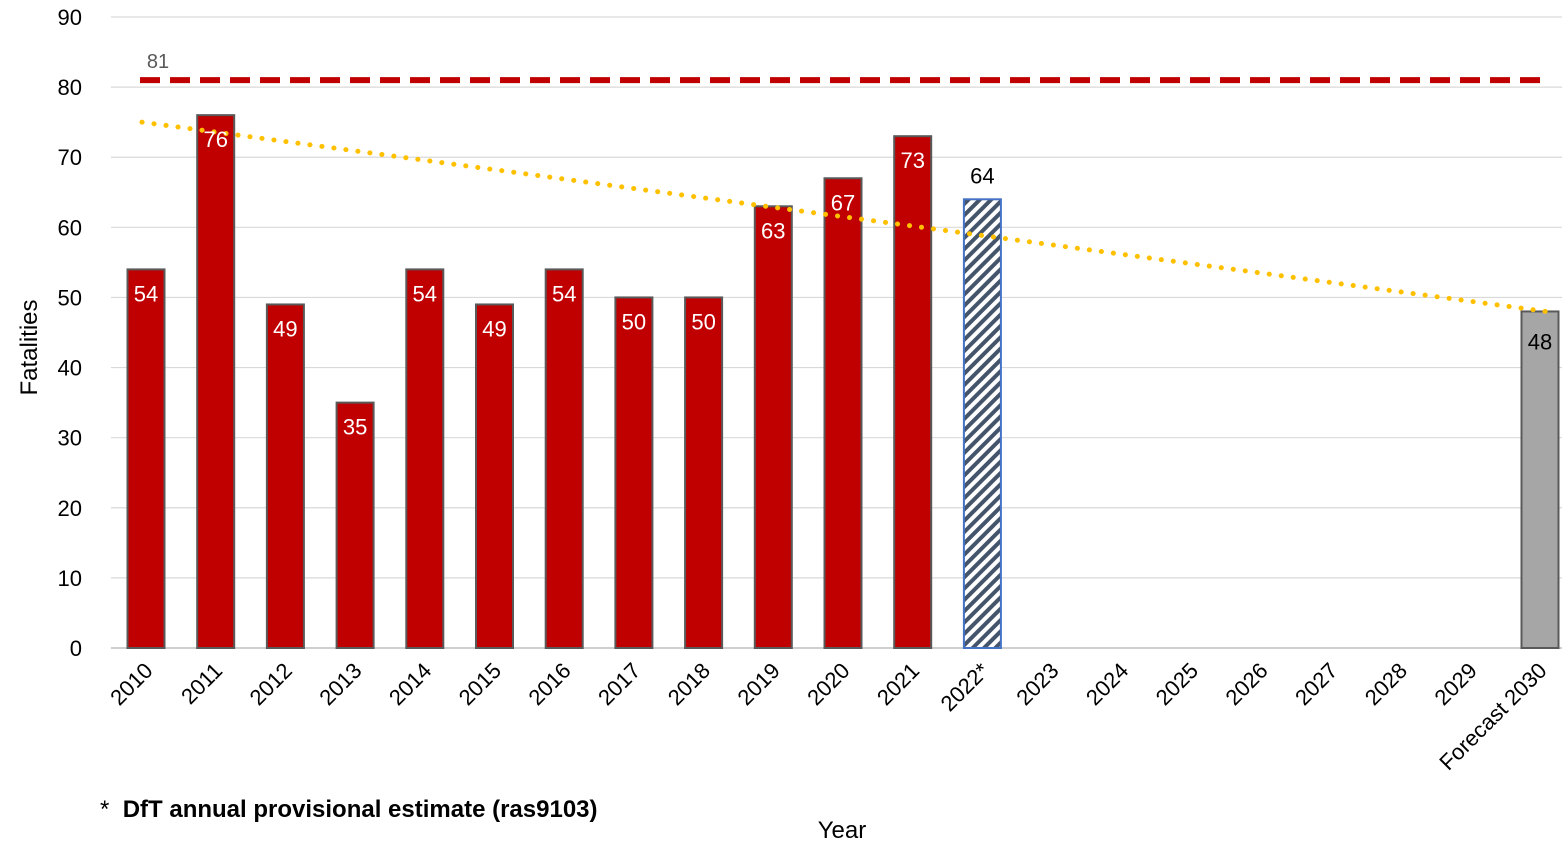 The width and height of the screenshot is (1562, 846). Describe the element at coordinates (146, 293) in the screenshot. I see `data-label-2010: 54` at that location.